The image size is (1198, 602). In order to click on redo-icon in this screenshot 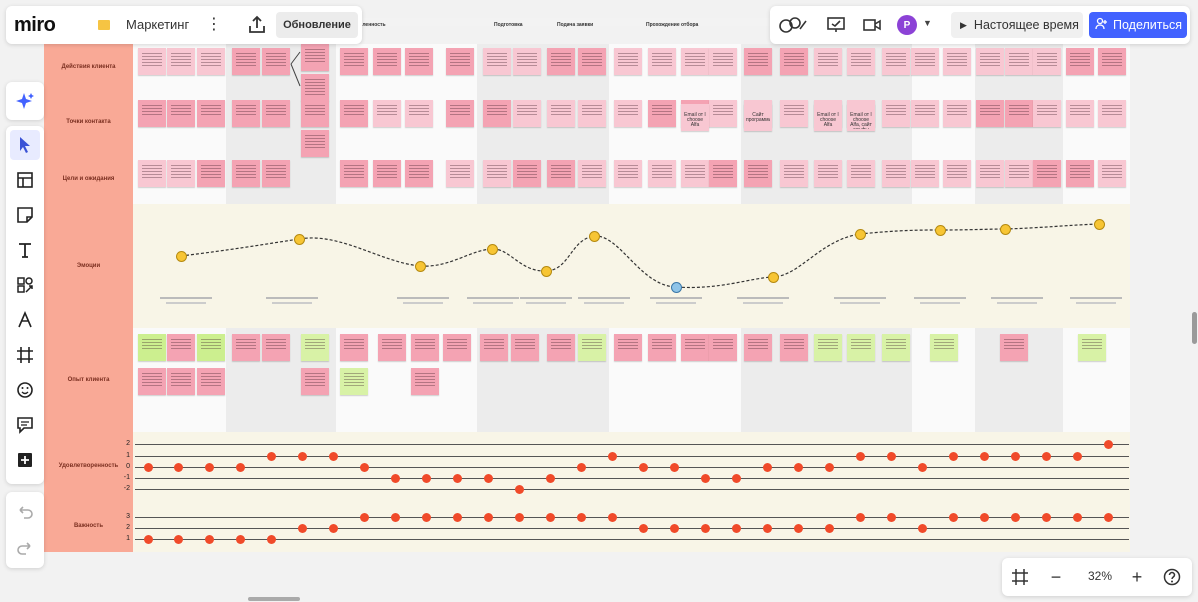, I will do `click(25, 547)`.